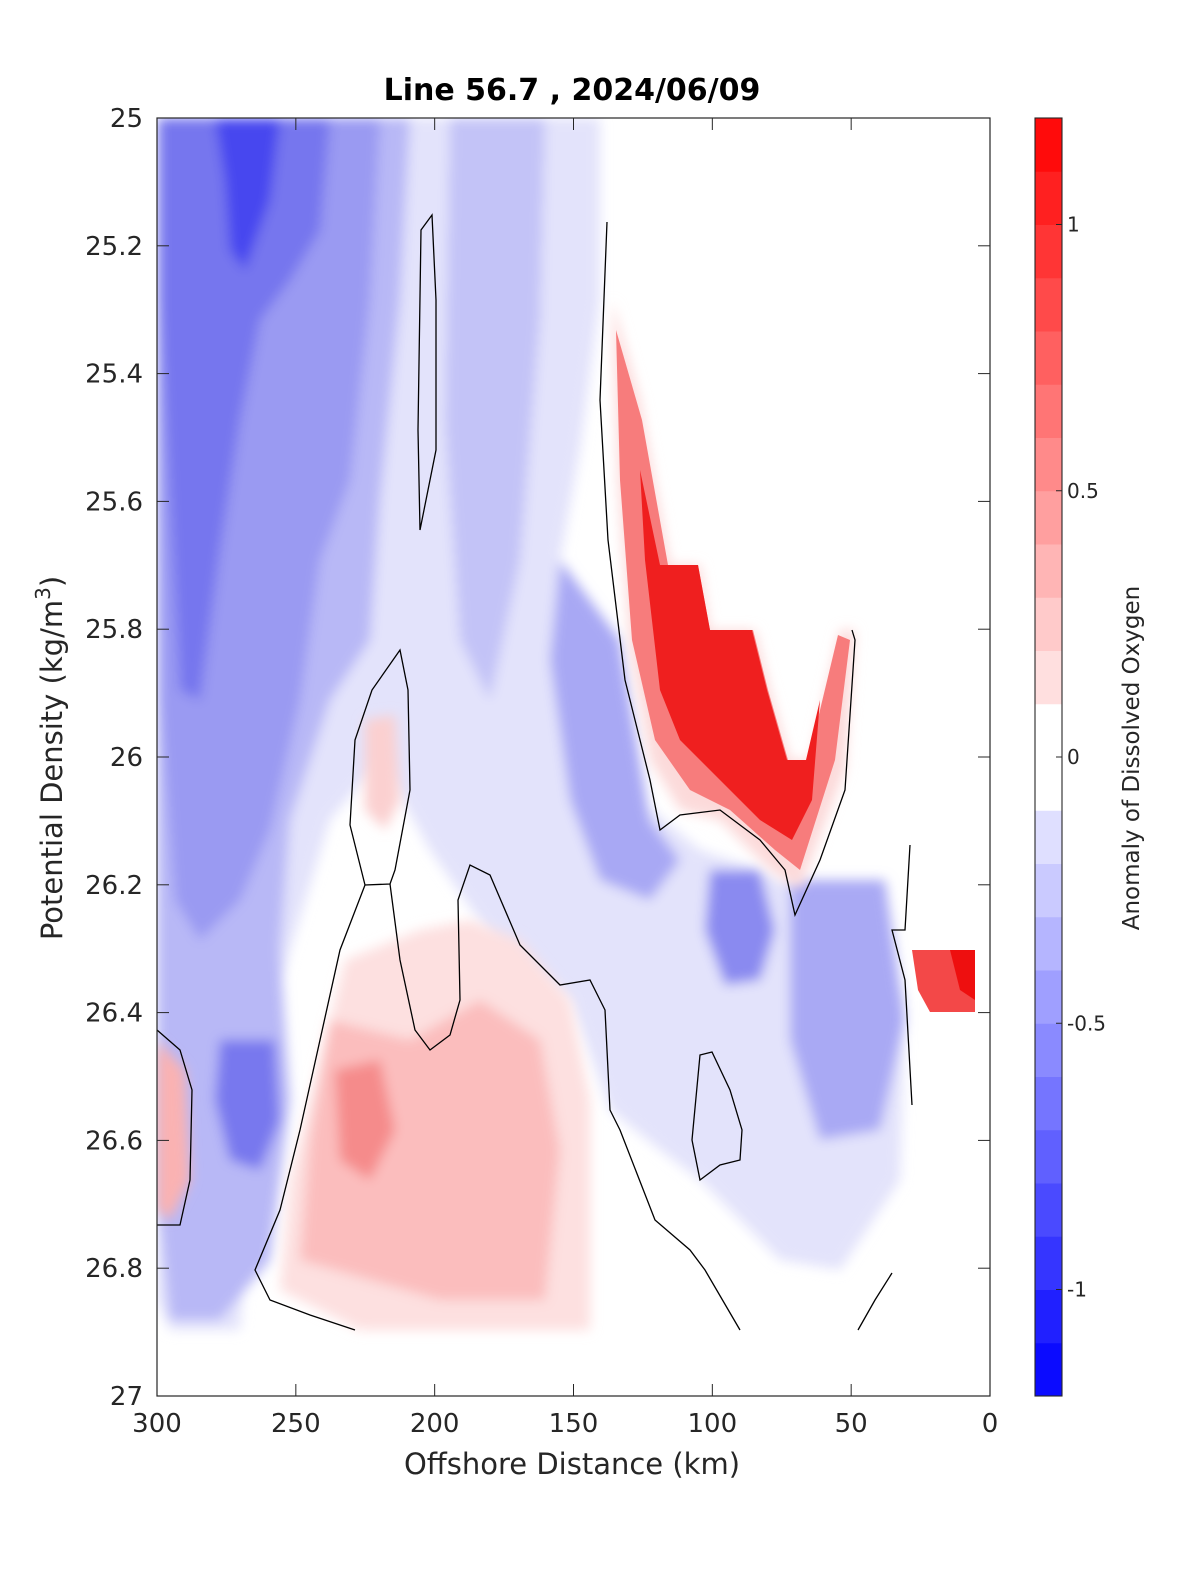  Describe the element at coordinates (1132, 758) in the screenshot. I see `colorbar-label: Anomaly of Dissolved Oxygen` at that location.